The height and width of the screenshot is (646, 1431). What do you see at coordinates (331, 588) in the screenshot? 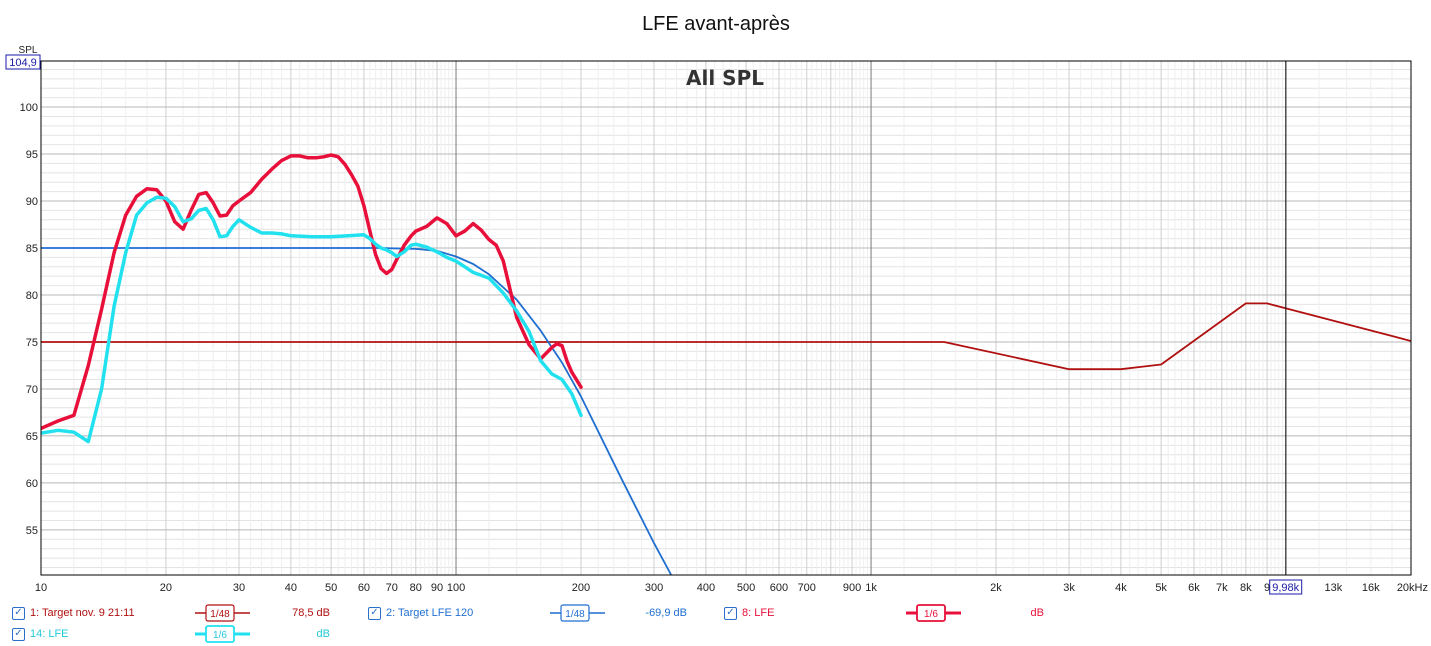
I see `x-tick-label: 50` at bounding box center [331, 588].